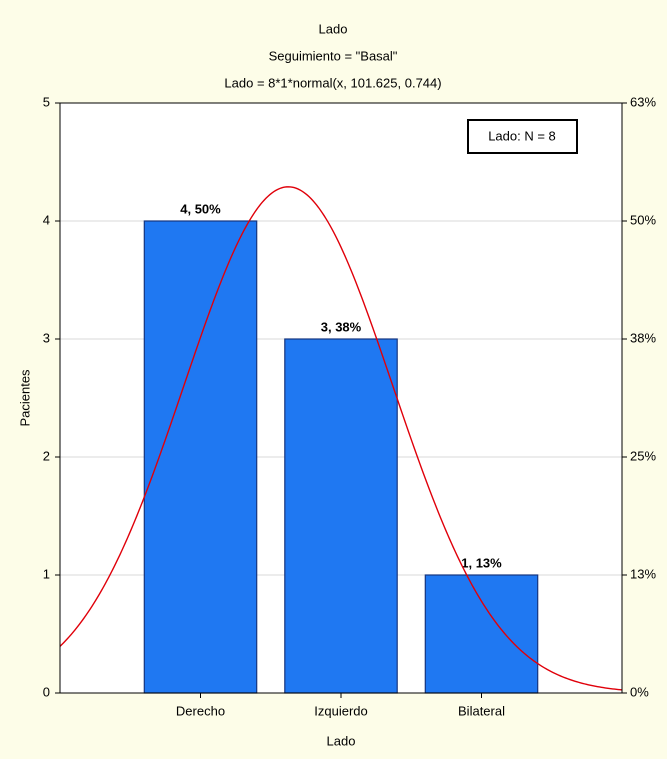  I want to click on legend-text: Lado: N = 8, so click(522, 135).